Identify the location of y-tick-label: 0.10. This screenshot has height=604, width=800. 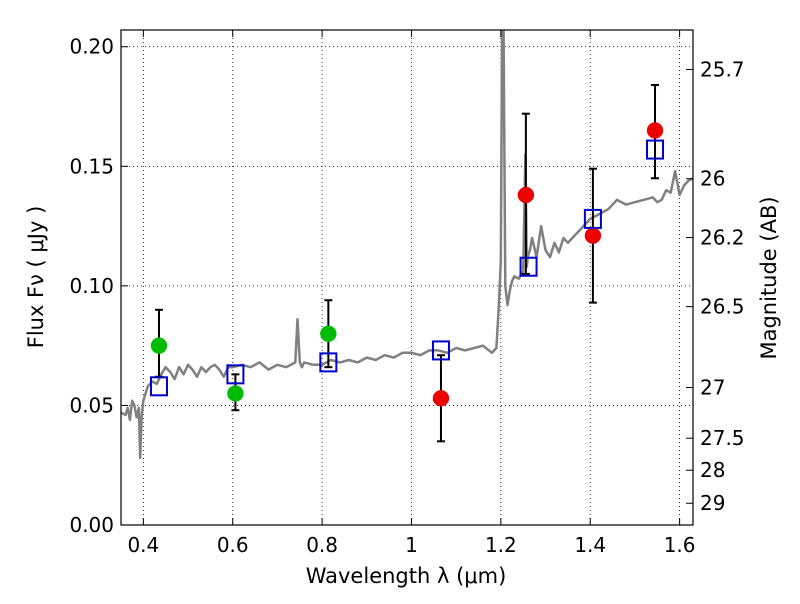
(91, 286).